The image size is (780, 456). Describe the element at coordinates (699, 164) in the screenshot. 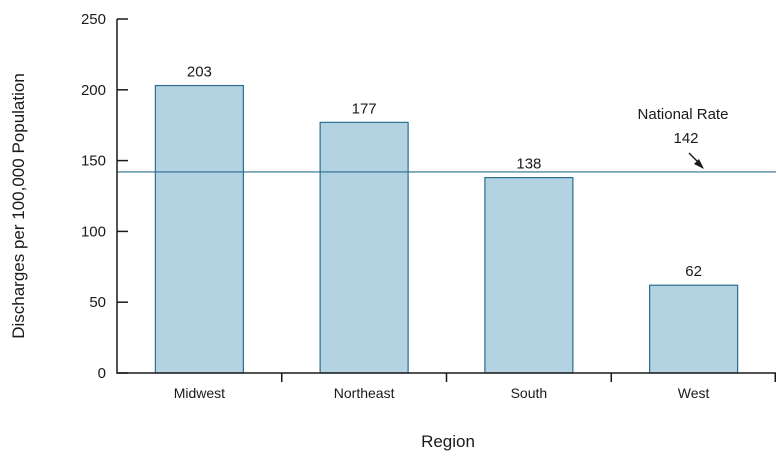

I see `national-rate-arrow-head` at that location.